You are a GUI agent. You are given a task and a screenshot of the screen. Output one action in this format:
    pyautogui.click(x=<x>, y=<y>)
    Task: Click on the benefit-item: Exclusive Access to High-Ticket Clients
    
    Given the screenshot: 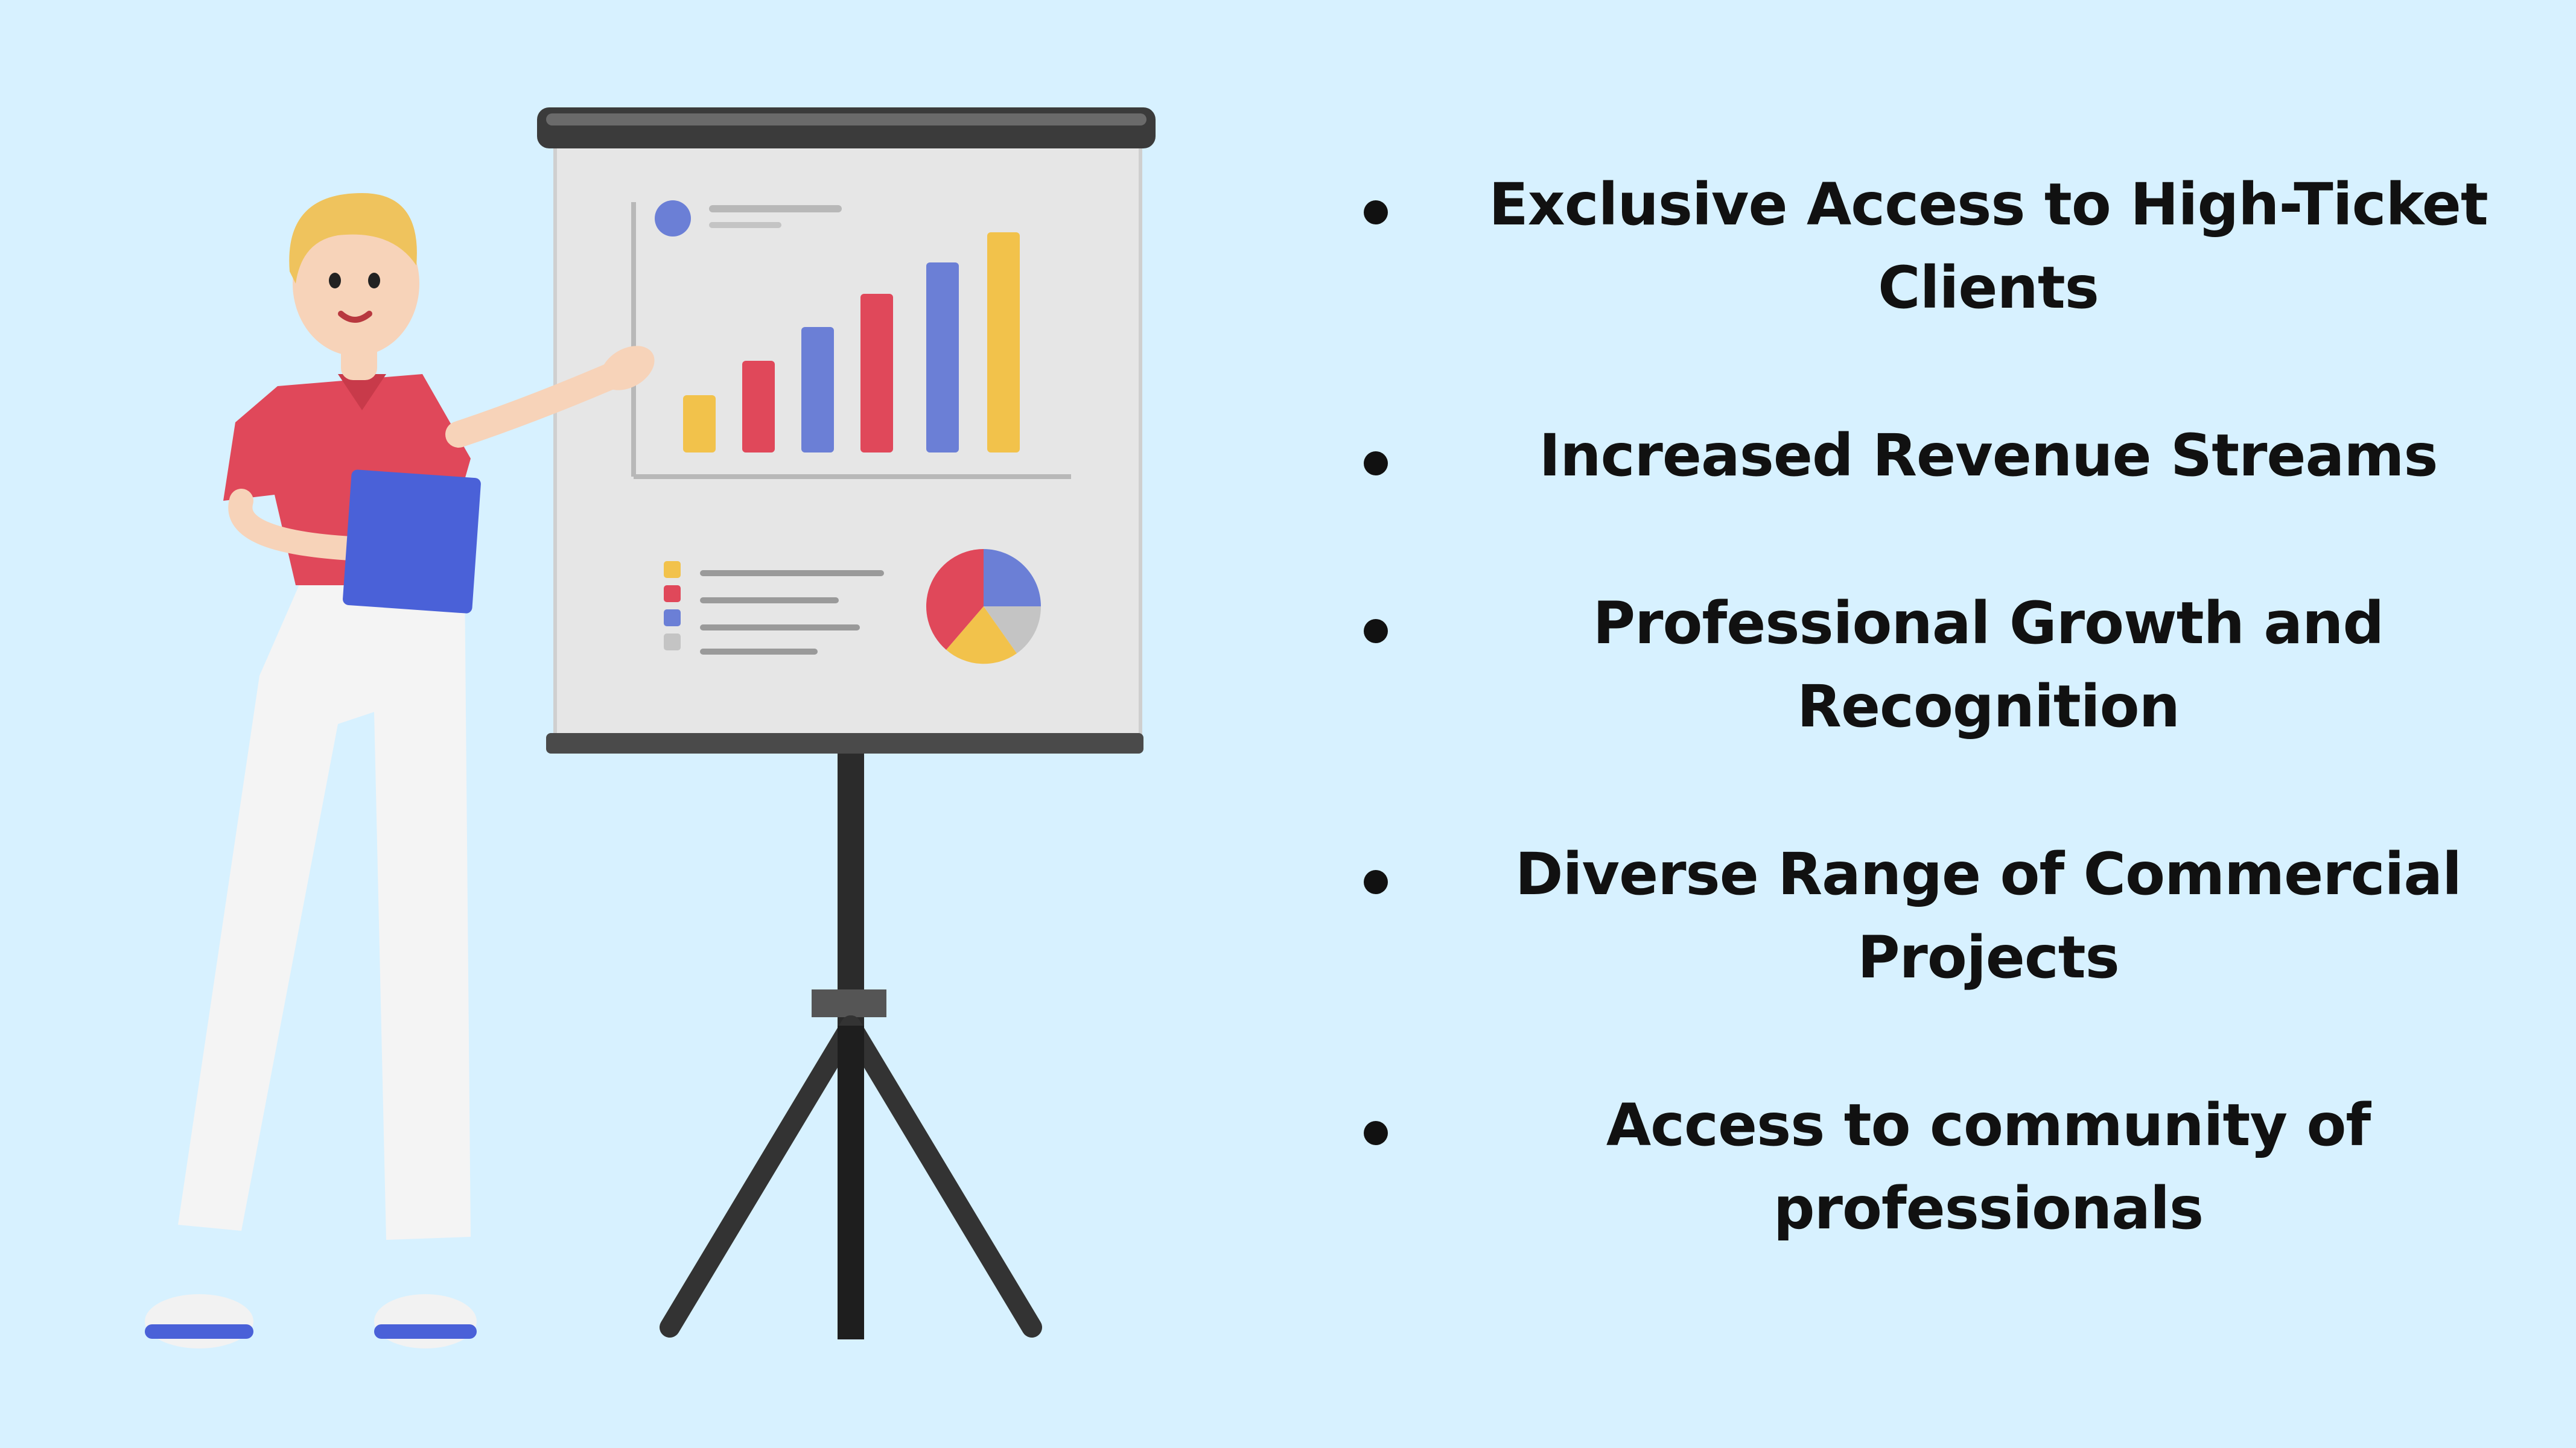 What is the action you would take?
    pyautogui.click(x=1937, y=246)
    